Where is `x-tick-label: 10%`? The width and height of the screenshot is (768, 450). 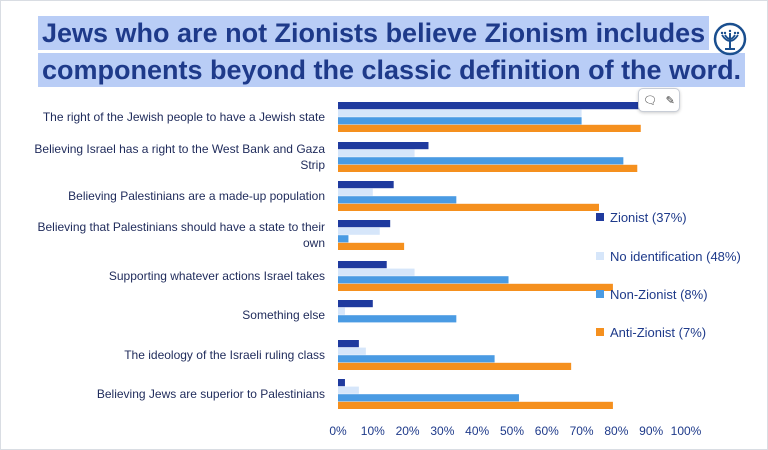 x-tick-label: 10% is located at coordinates (373, 431).